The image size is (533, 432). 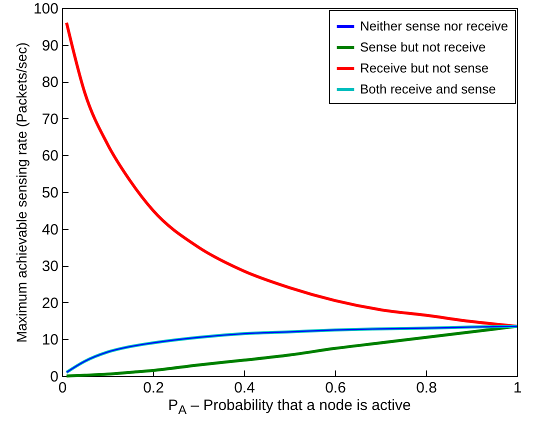 What do you see at coordinates (424, 68) in the screenshot?
I see `legend-label: Receive but not sense` at bounding box center [424, 68].